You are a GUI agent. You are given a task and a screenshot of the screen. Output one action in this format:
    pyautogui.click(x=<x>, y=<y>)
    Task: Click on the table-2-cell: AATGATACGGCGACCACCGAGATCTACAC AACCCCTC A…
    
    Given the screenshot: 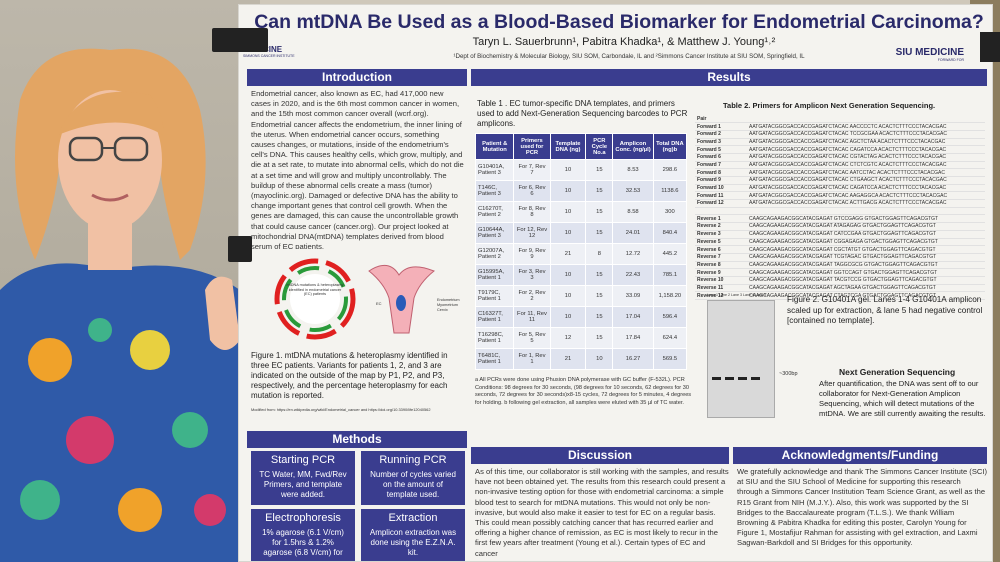 What is the action you would take?
    pyautogui.click(x=866, y=127)
    